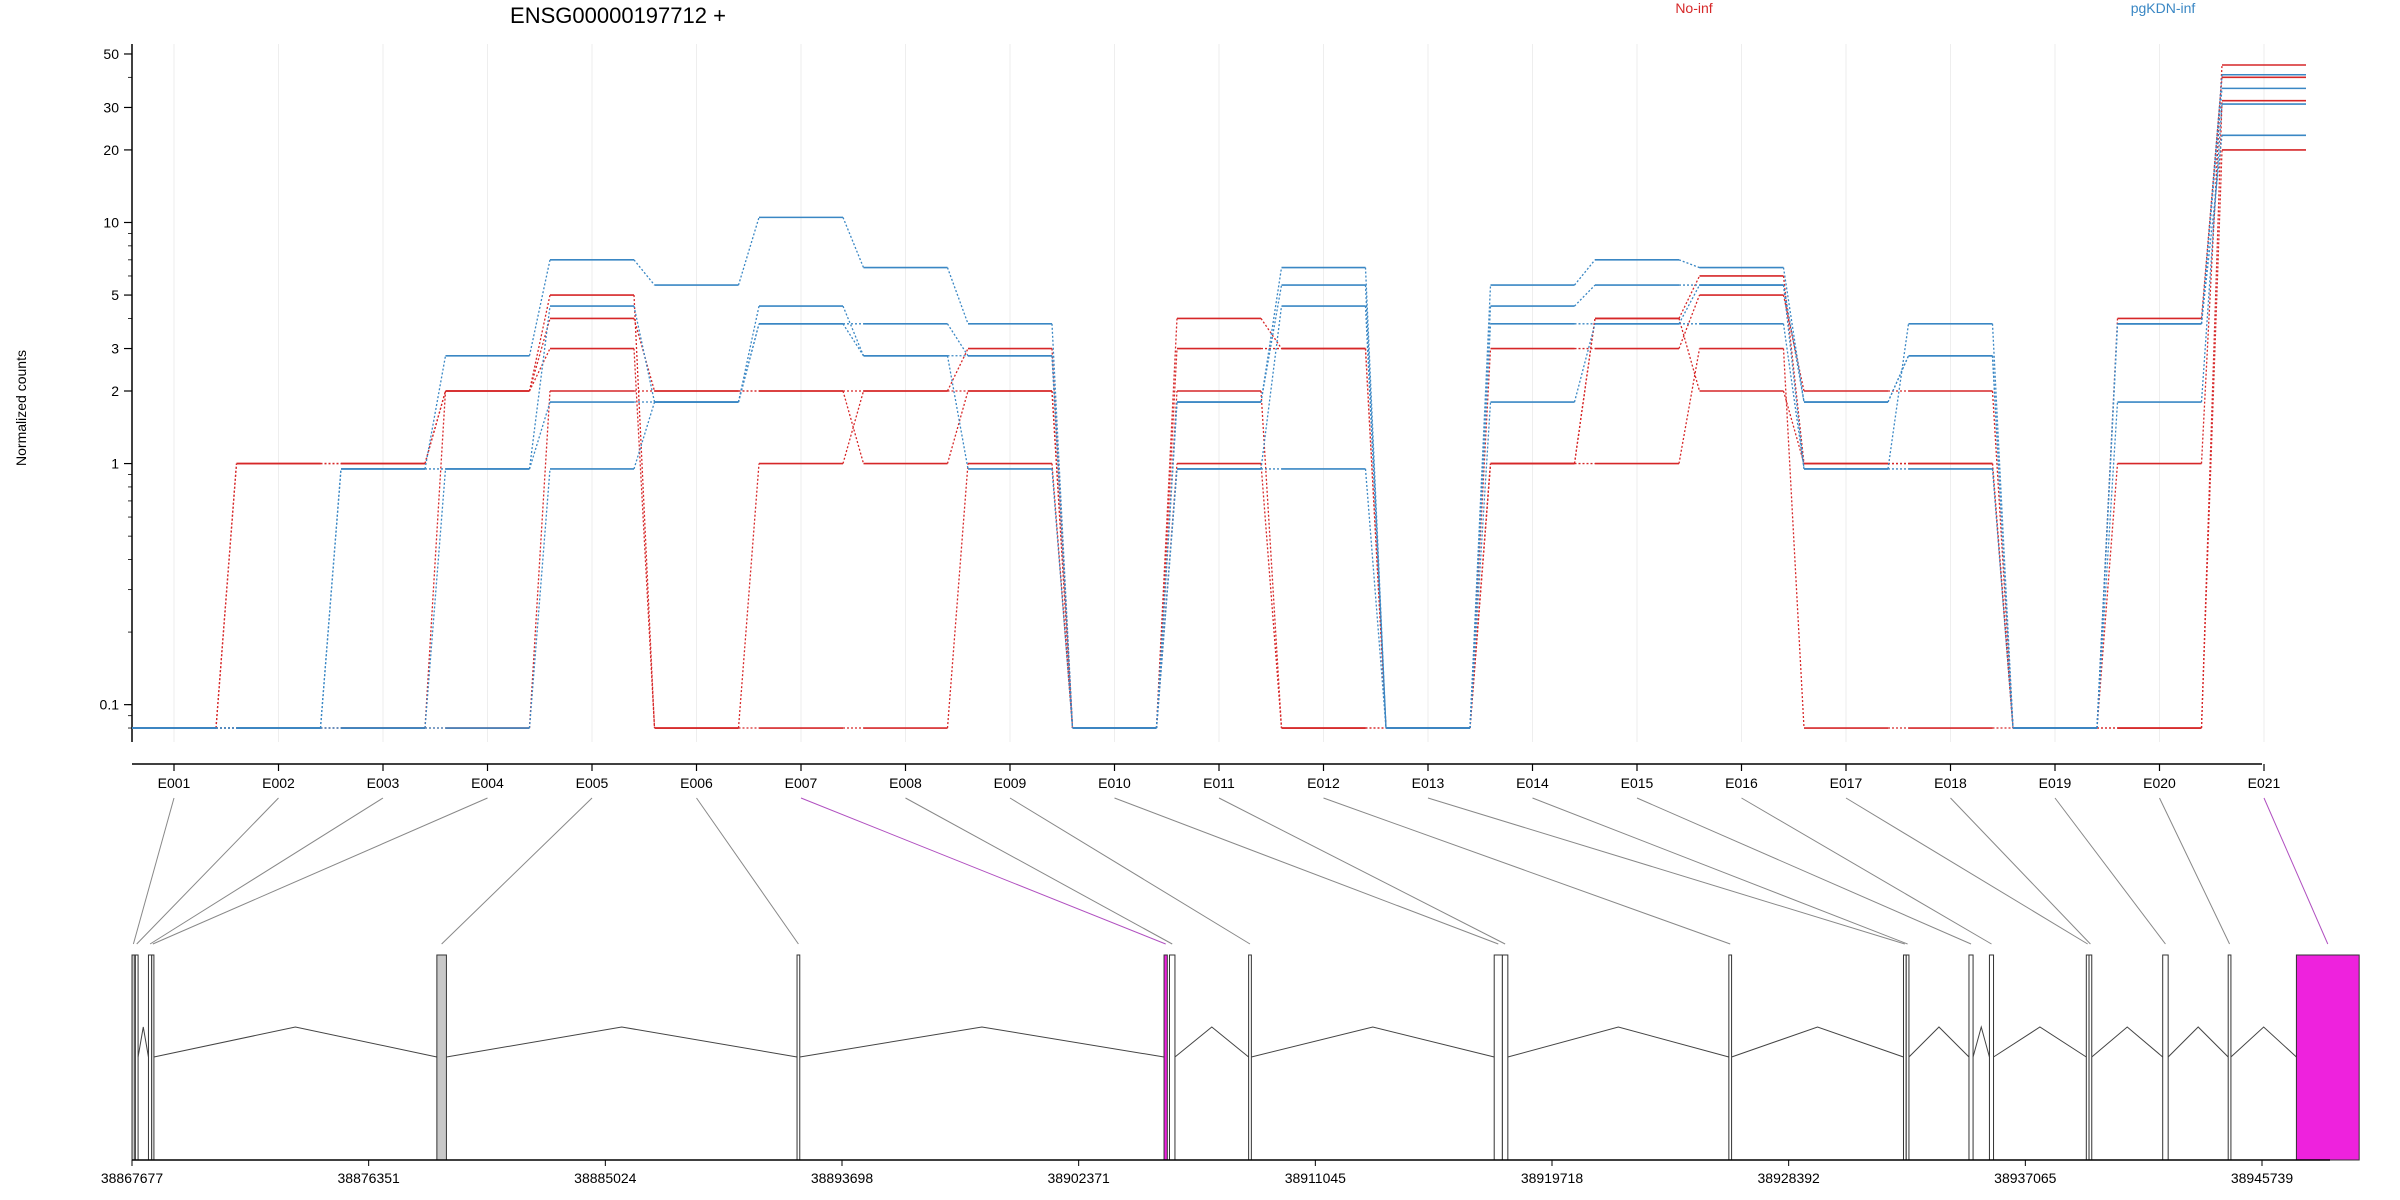 The width and height of the screenshot is (2400, 1200). What do you see at coordinates (1362, 871) in the screenshot?
I see `connector-e011` at bounding box center [1362, 871].